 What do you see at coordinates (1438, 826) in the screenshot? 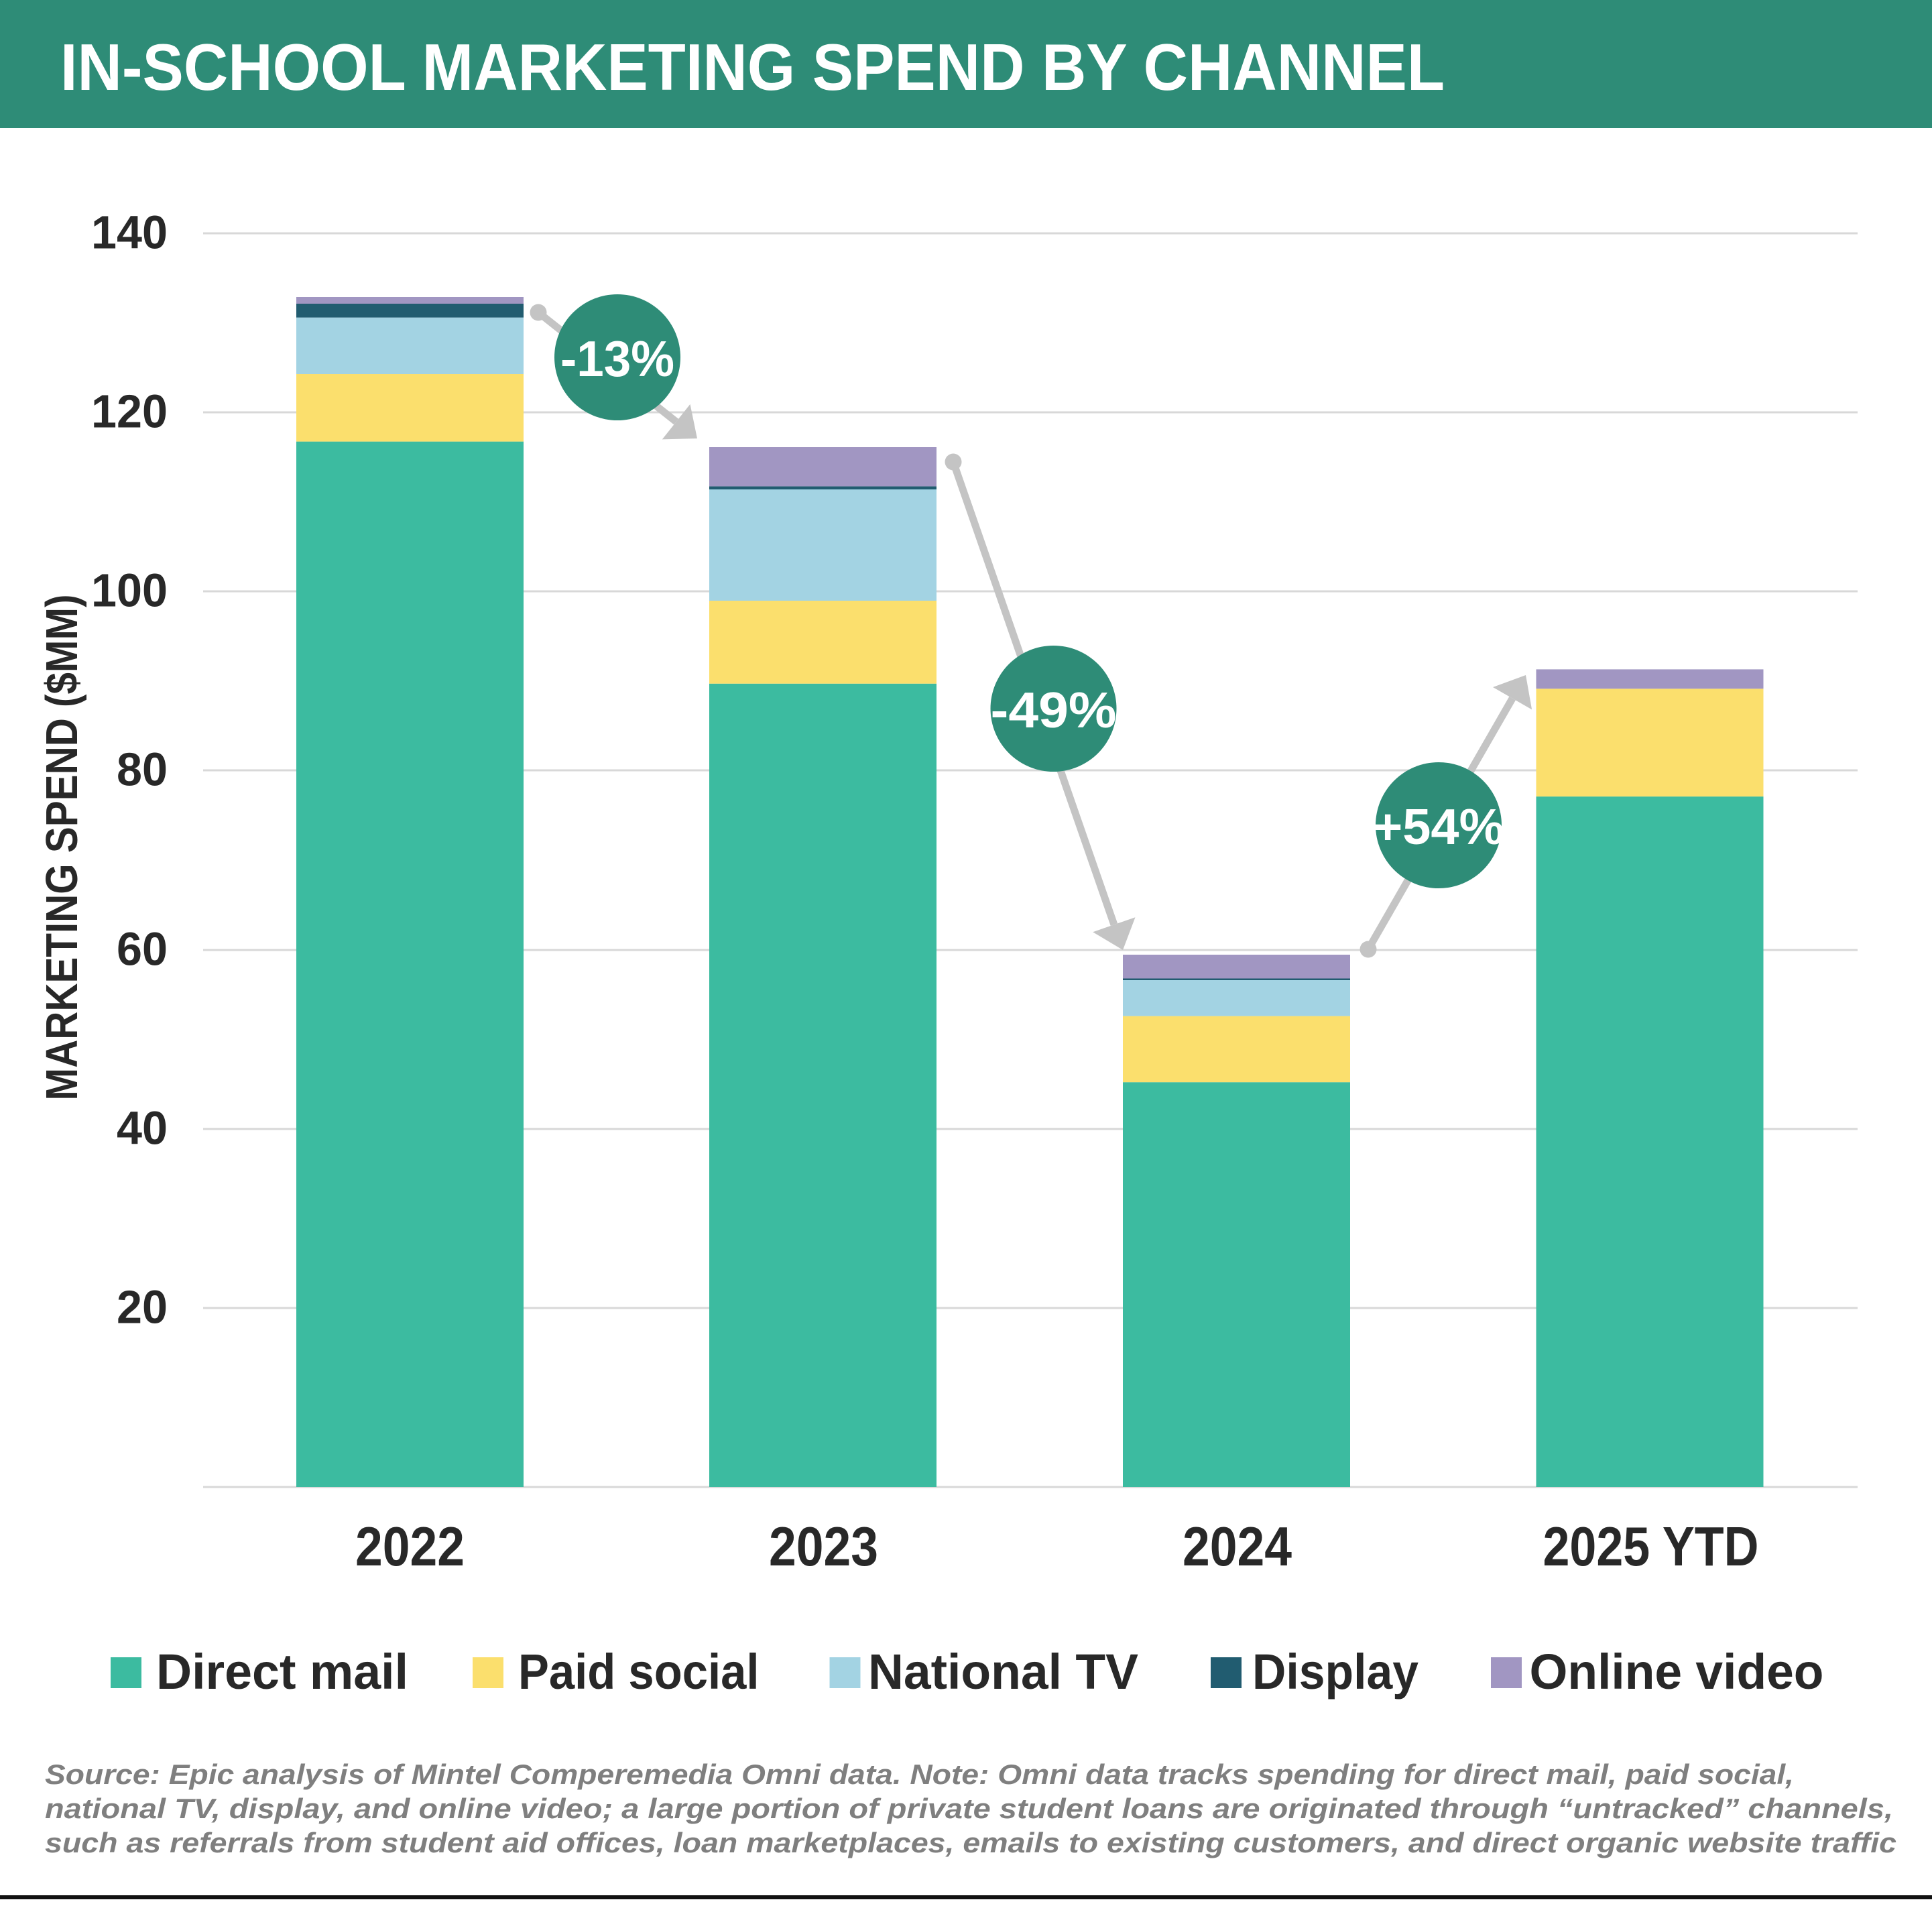
I see `svg-text: +54%` at bounding box center [1438, 826].